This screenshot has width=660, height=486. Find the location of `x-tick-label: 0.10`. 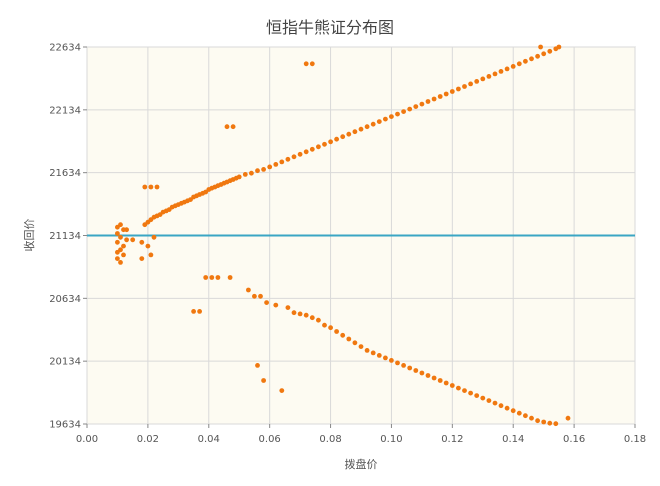

x-tick-label: 0.10 is located at coordinates (391, 439).